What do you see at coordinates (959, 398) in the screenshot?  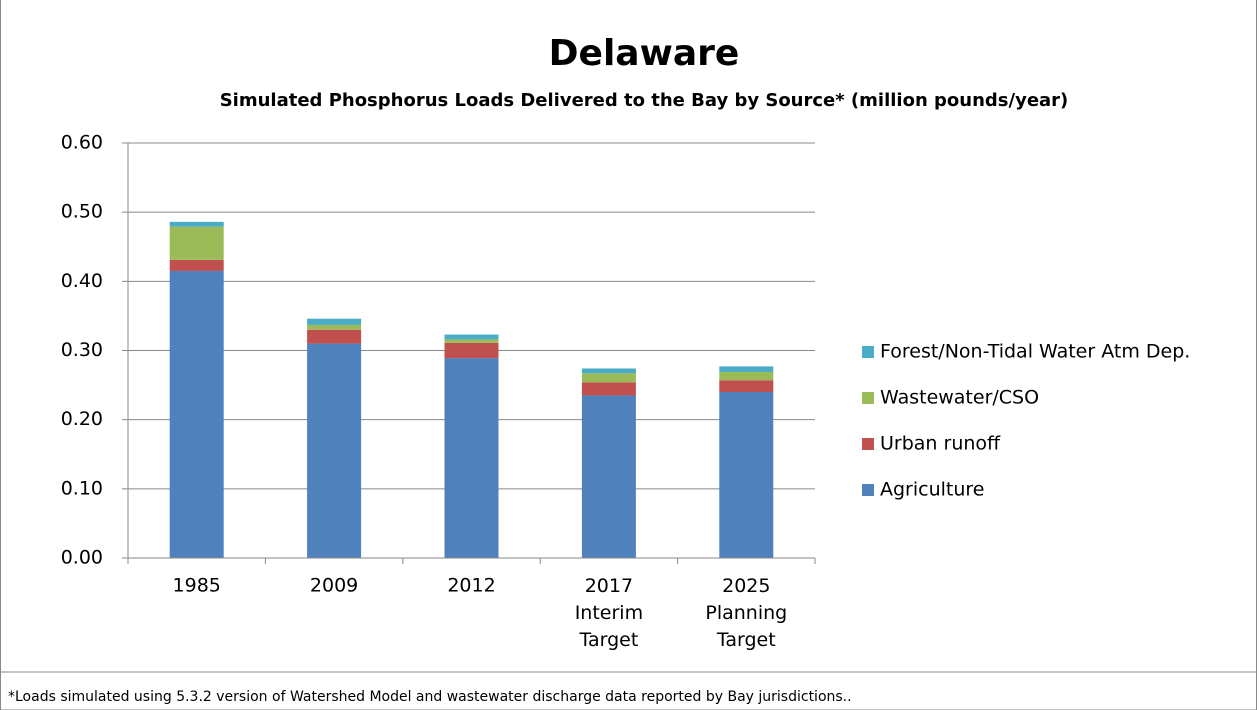 I see `legend-label: Wastewater/CSO` at bounding box center [959, 398].